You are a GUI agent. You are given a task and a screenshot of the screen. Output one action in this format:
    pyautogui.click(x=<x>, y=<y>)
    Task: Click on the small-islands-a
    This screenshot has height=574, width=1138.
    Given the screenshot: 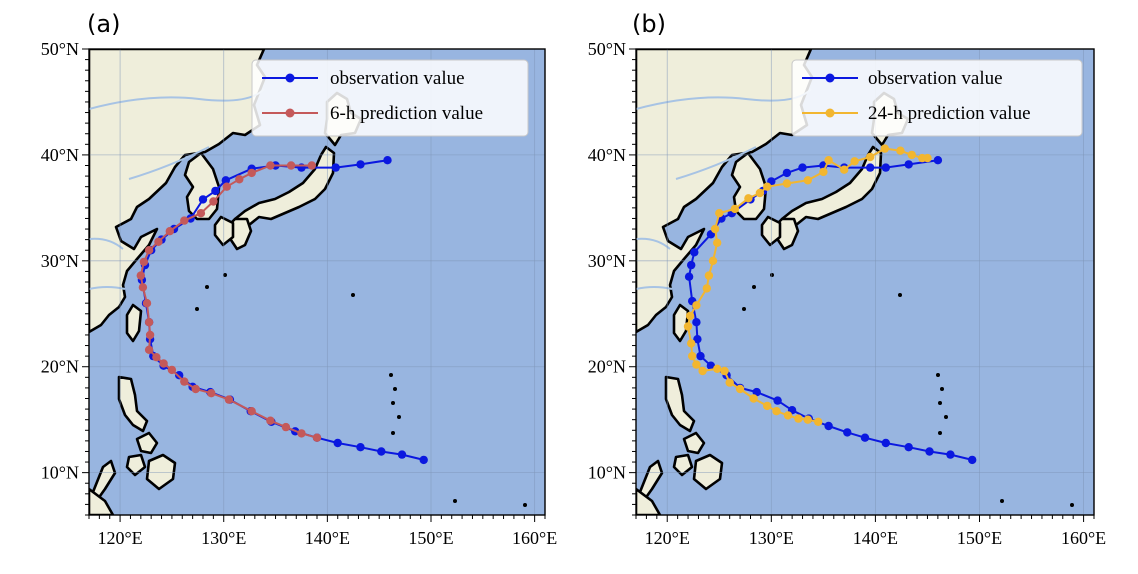 What is the action you would take?
    pyautogui.click(x=361, y=390)
    